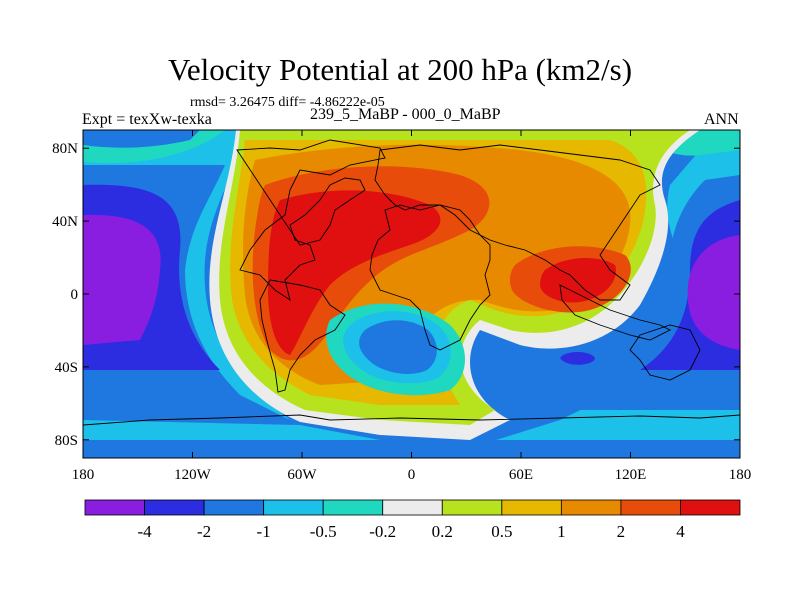 This screenshot has height=600, width=800. I want to click on colorbar-label: -1, so click(264, 531).